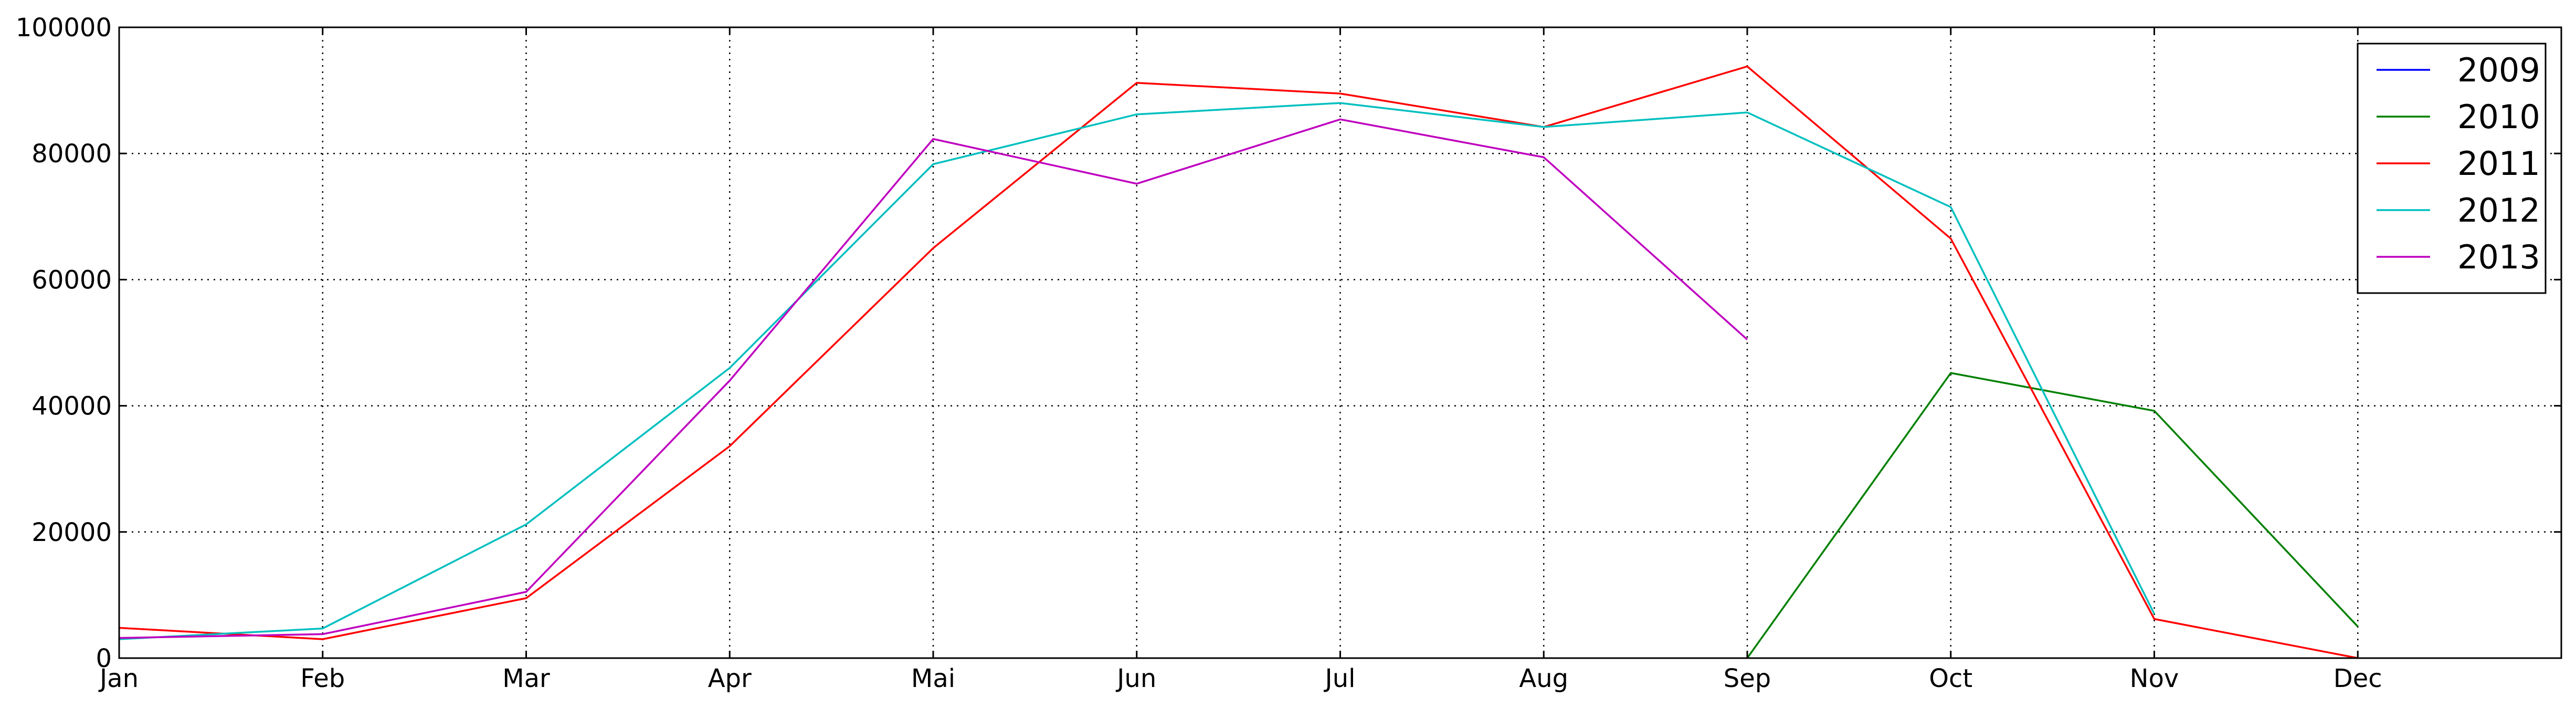  What do you see at coordinates (64, 343) in the screenshot?
I see `y-tick-labels: 0 20000 40000 60000 80000 100000` at bounding box center [64, 343].